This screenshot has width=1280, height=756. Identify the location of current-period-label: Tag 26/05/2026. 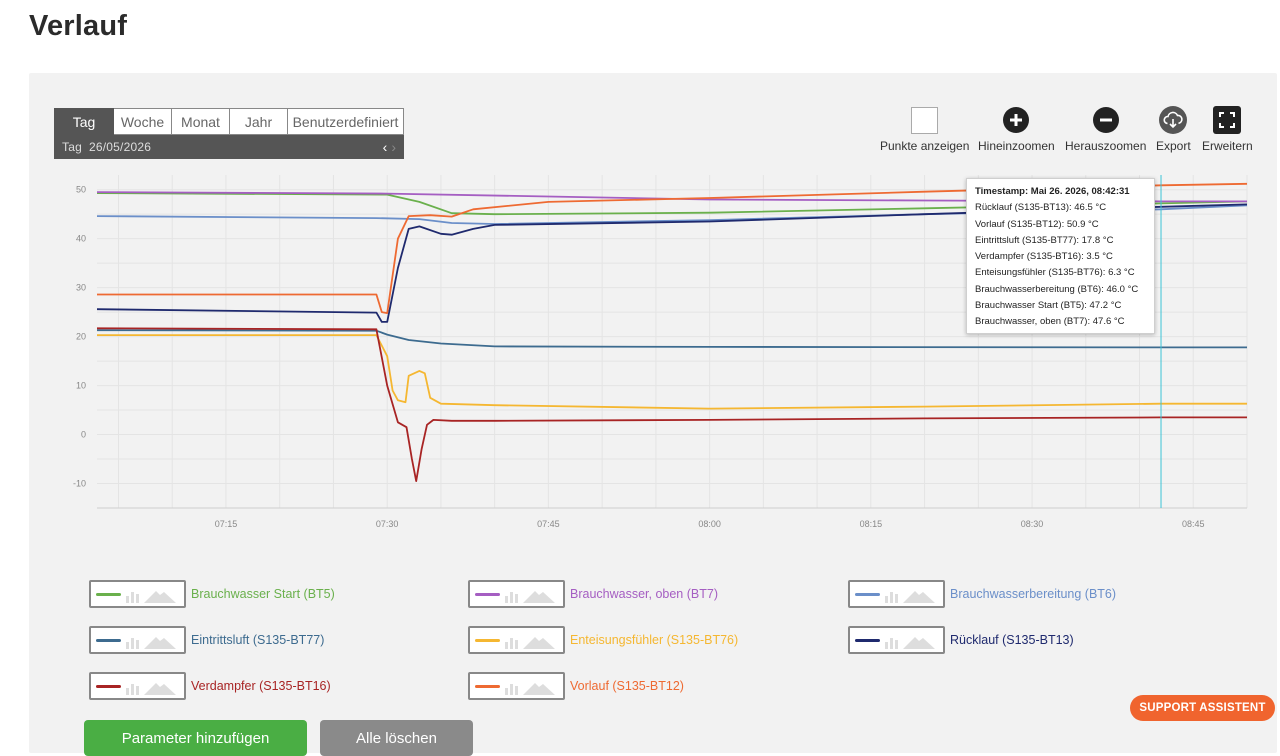
(107, 147).